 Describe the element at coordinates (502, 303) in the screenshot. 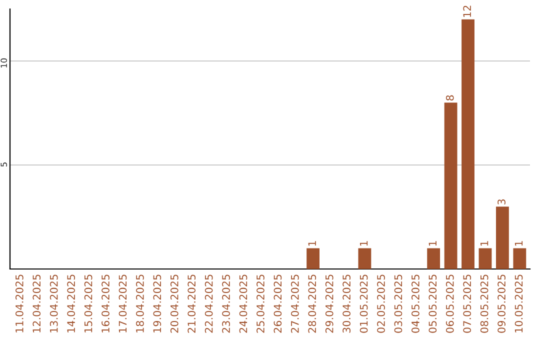

I see `x-tick-label: 09.05.2025` at that location.